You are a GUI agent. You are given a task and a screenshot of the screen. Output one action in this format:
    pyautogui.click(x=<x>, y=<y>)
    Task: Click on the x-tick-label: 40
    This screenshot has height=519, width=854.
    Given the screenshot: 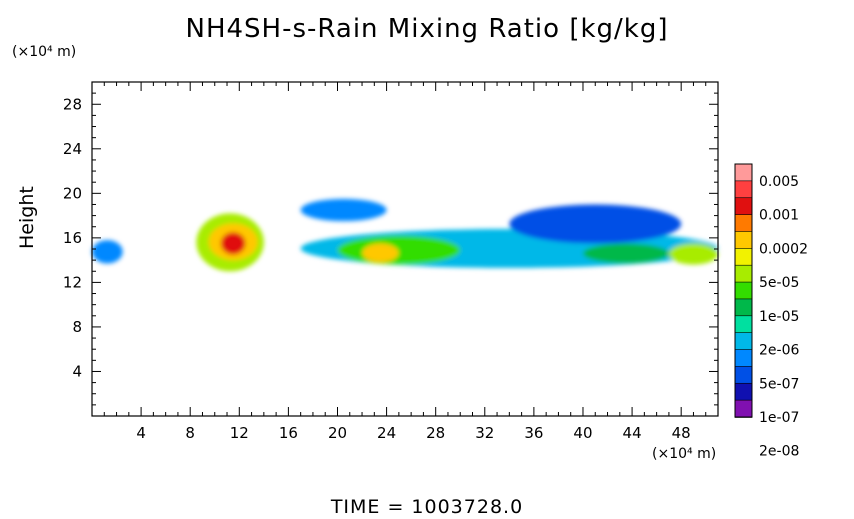 What is the action you would take?
    pyautogui.click(x=582, y=433)
    